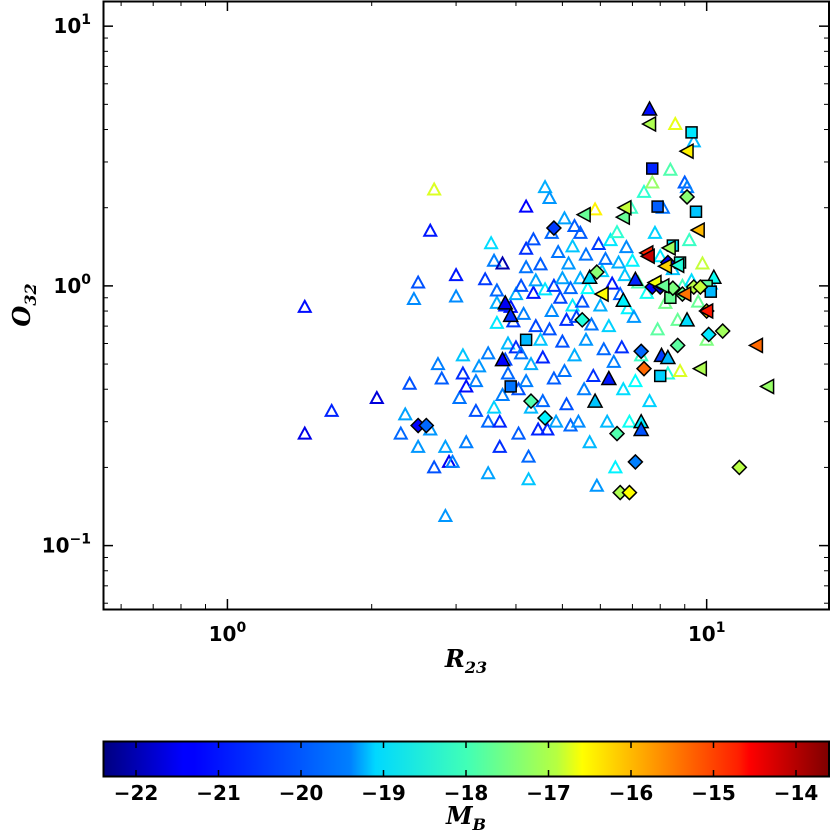  Describe the element at coordinates (465, 815) in the screenshot. I see `colorbar-label: MB` at that location.